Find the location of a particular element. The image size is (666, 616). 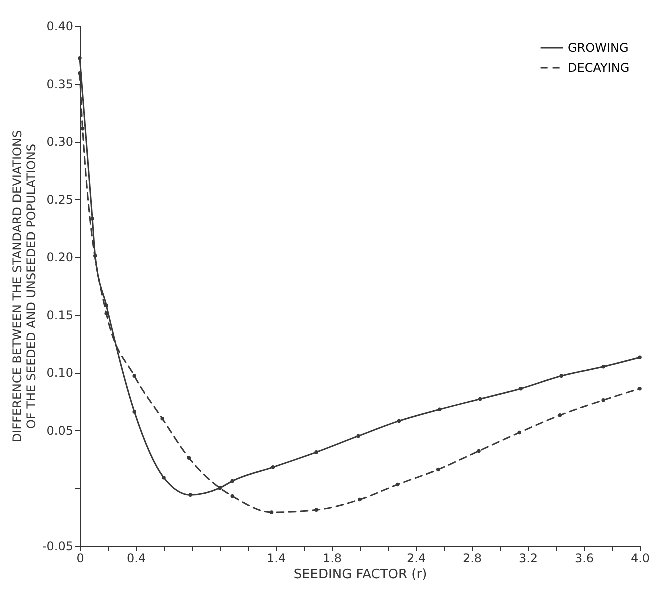

legend-label: DECAYING is located at coordinates (599, 68).